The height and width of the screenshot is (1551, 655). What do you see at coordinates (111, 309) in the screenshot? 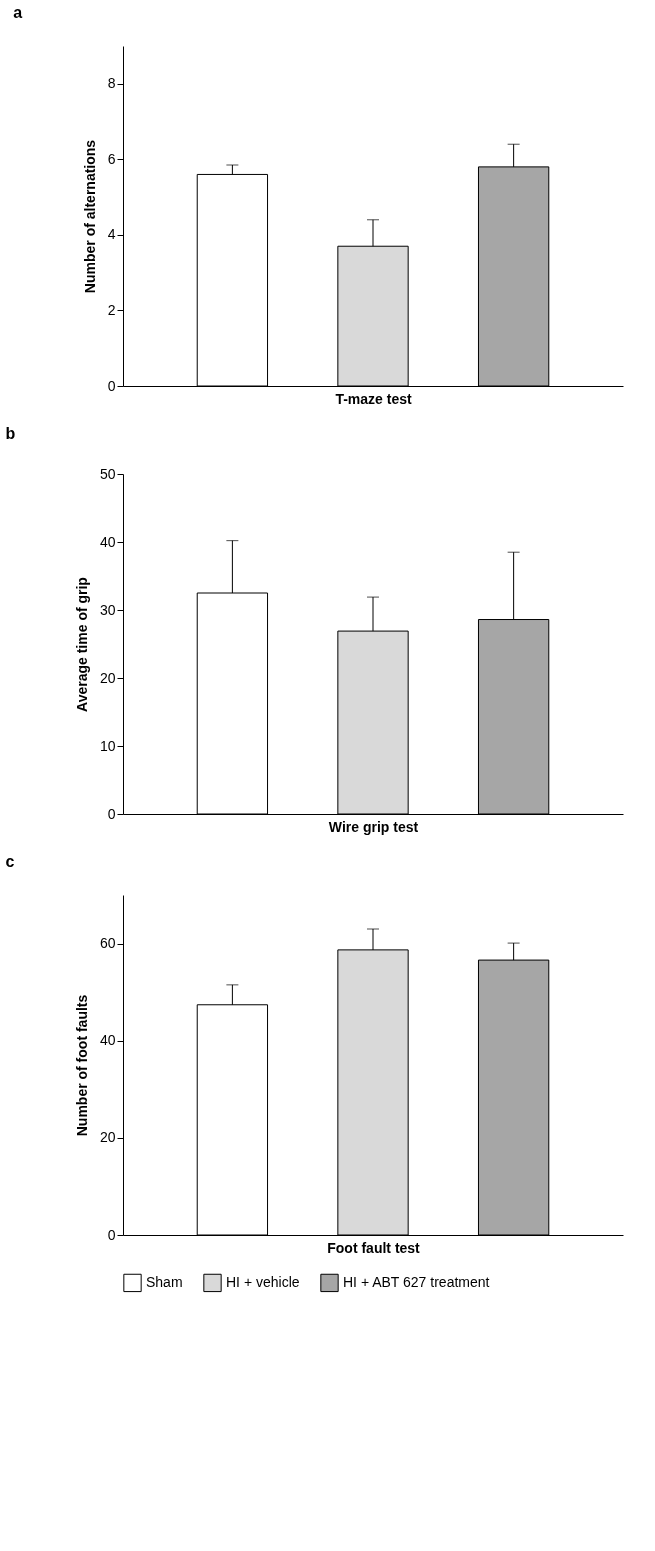
I see `y-tick-label: 2` at bounding box center [111, 309].